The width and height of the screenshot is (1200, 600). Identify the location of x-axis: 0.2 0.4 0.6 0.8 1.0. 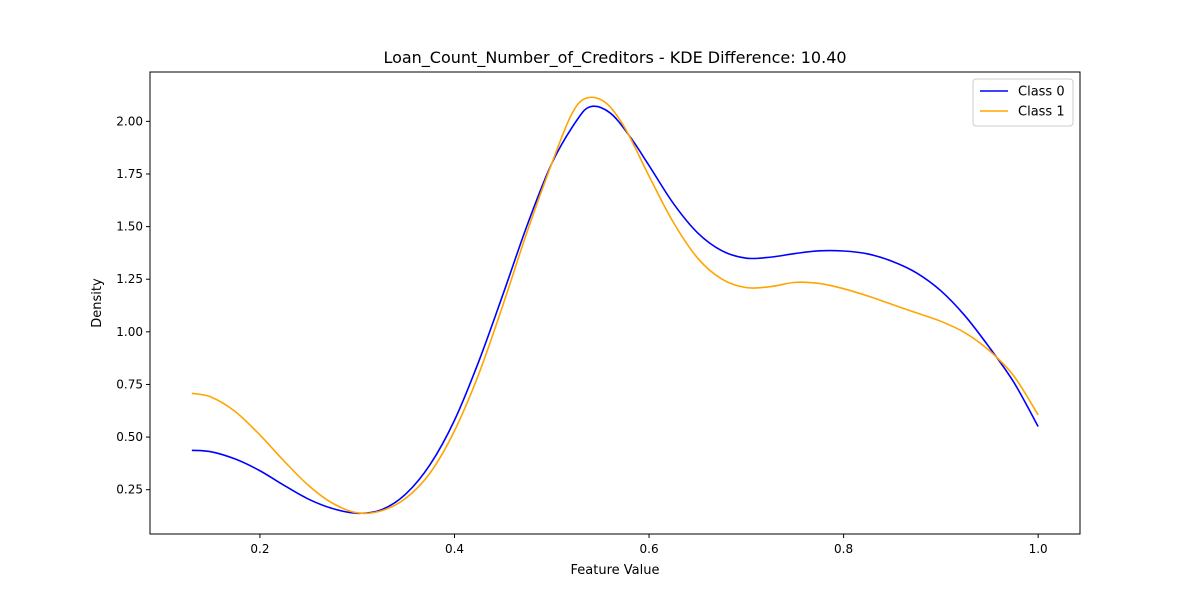
(649, 545).